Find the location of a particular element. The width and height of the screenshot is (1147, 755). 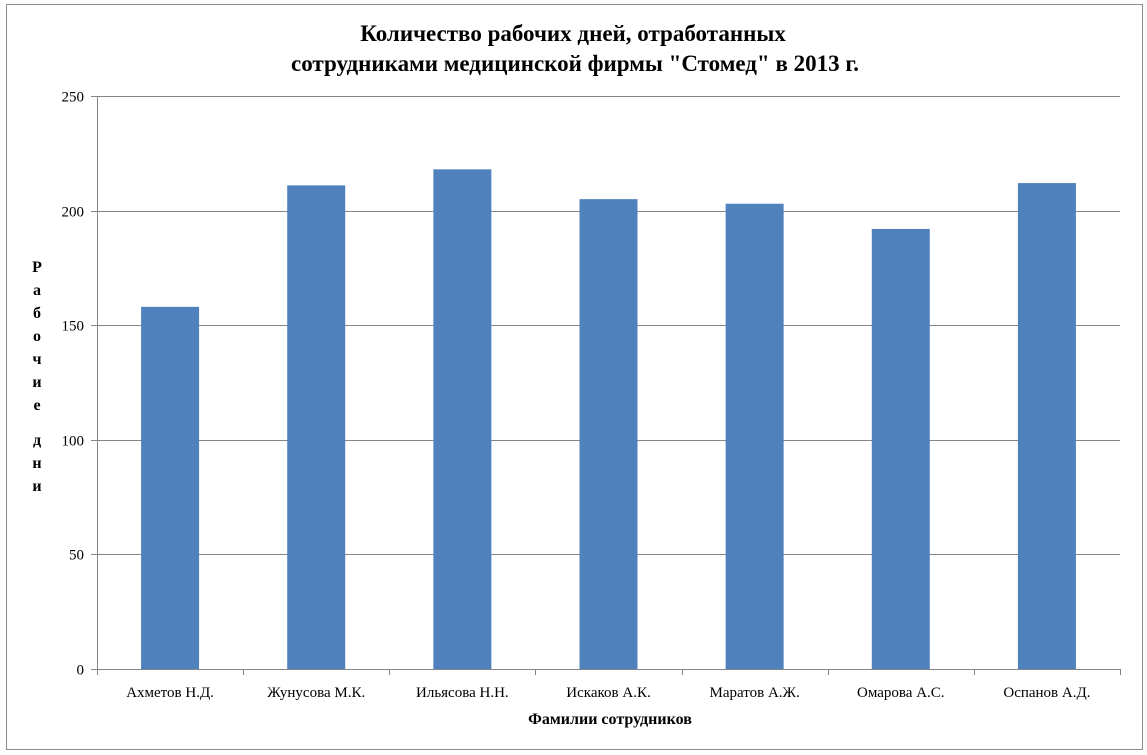

y-axis-title-char: о is located at coordinates (37, 336).